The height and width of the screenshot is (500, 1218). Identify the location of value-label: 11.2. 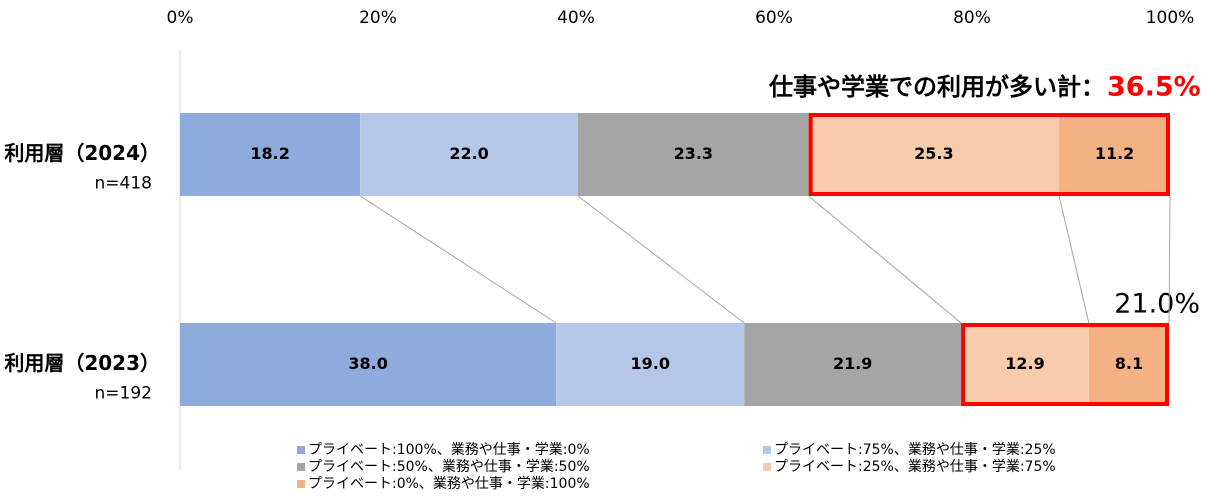
(1114, 153).